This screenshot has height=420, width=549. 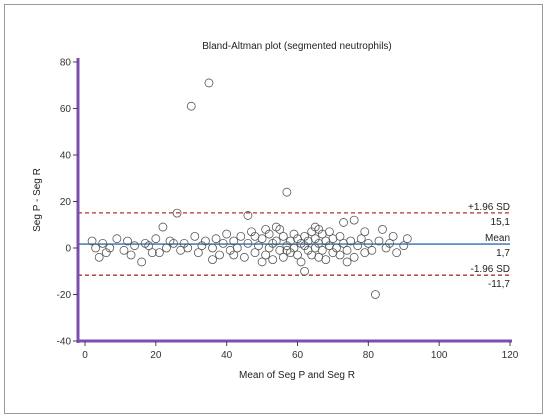 What do you see at coordinates (66, 109) in the screenshot?
I see `y-tick-label: 60` at bounding box center [66, 109].